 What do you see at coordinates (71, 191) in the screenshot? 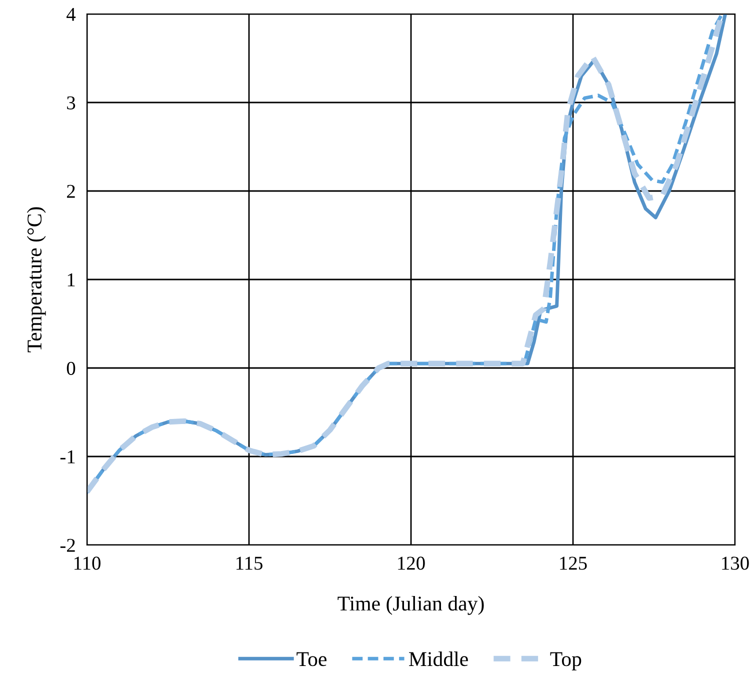
I see `y-tick-label: 2` at bounding box center [71, 191].